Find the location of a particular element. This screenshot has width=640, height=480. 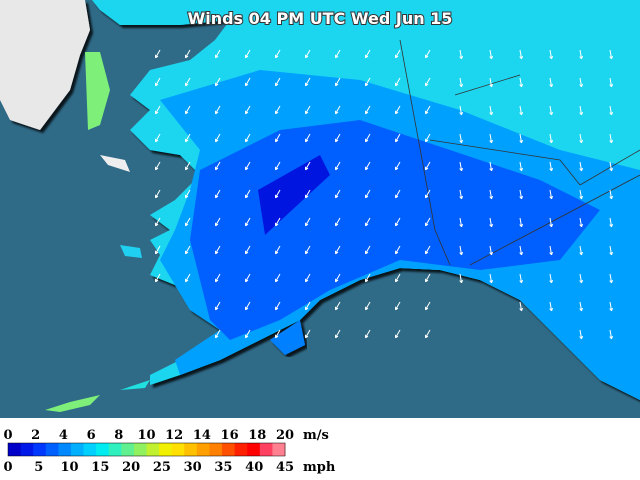

islands is located at coordinates (135, 385).